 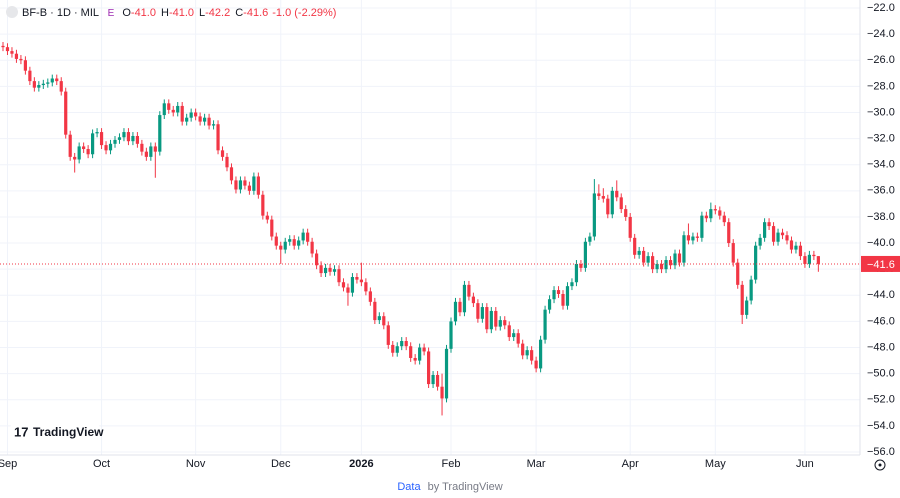 What do you see at coordinates (217, 13) in the screenshot?
I see `legend-value: -42.2` at bounding box center [217, 13].